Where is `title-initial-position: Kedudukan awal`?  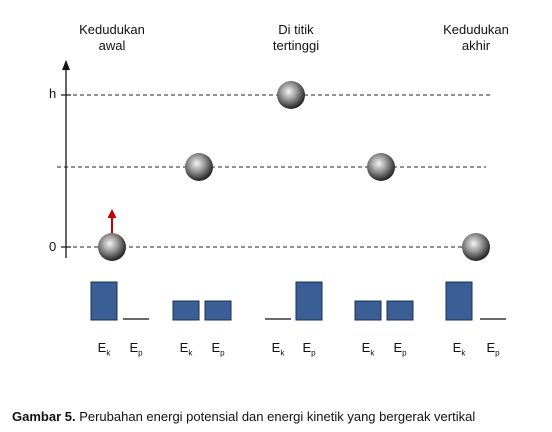 title-initial-position: Kedudukan awal is located at coordinates (112, 37).